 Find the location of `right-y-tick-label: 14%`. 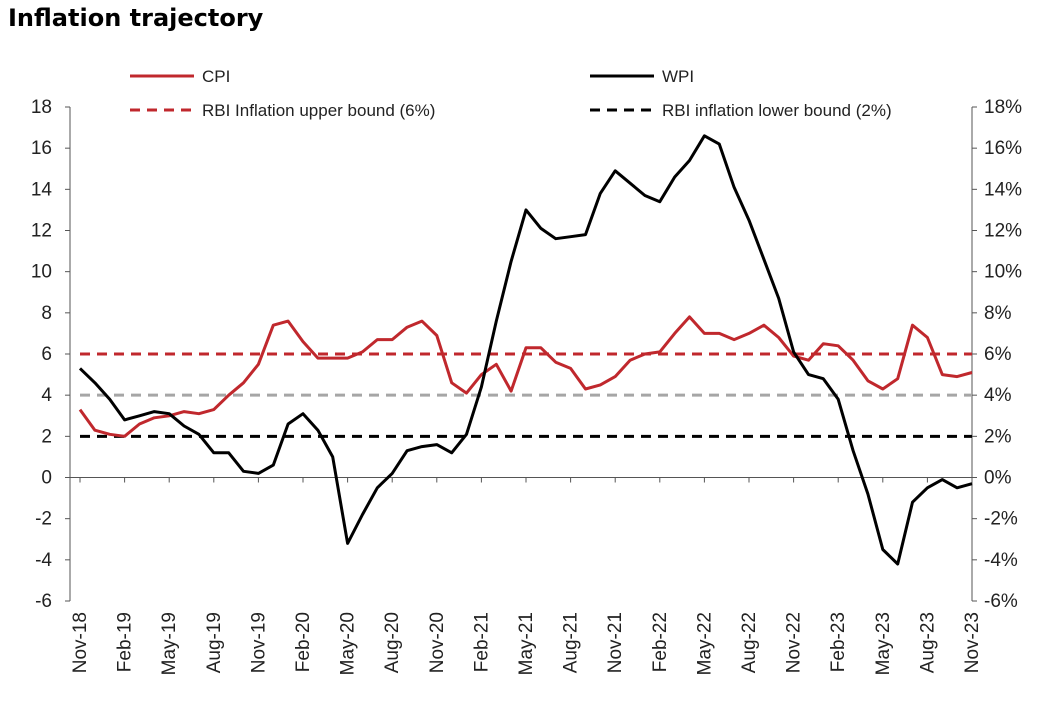

right-y-tick-label: 14% is located at coordinates (1003, 189).